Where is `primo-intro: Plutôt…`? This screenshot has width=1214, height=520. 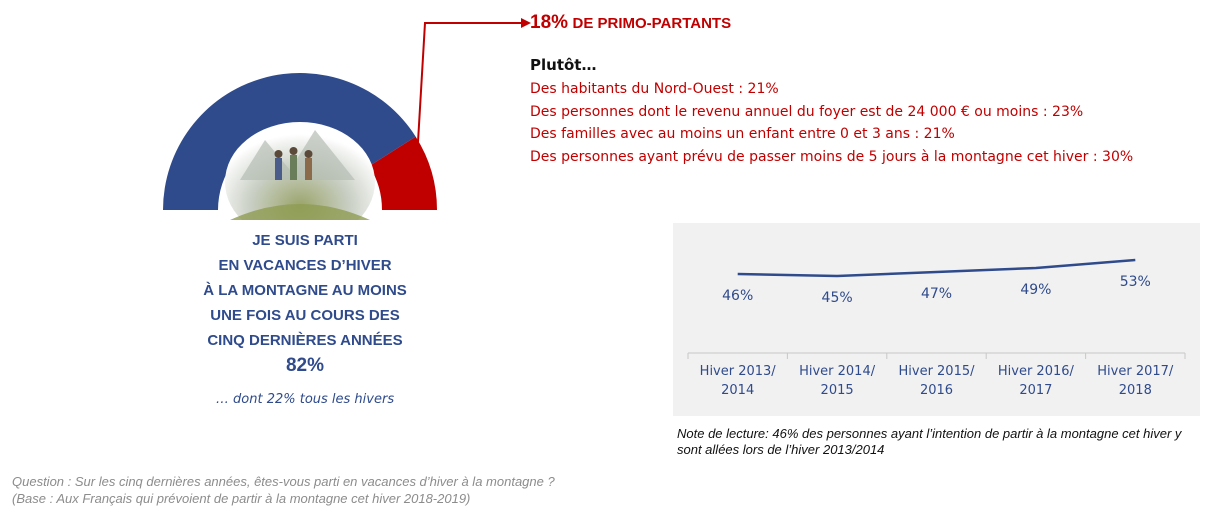
primo-intro: Plutôt… is located at coordinates (563, 65).